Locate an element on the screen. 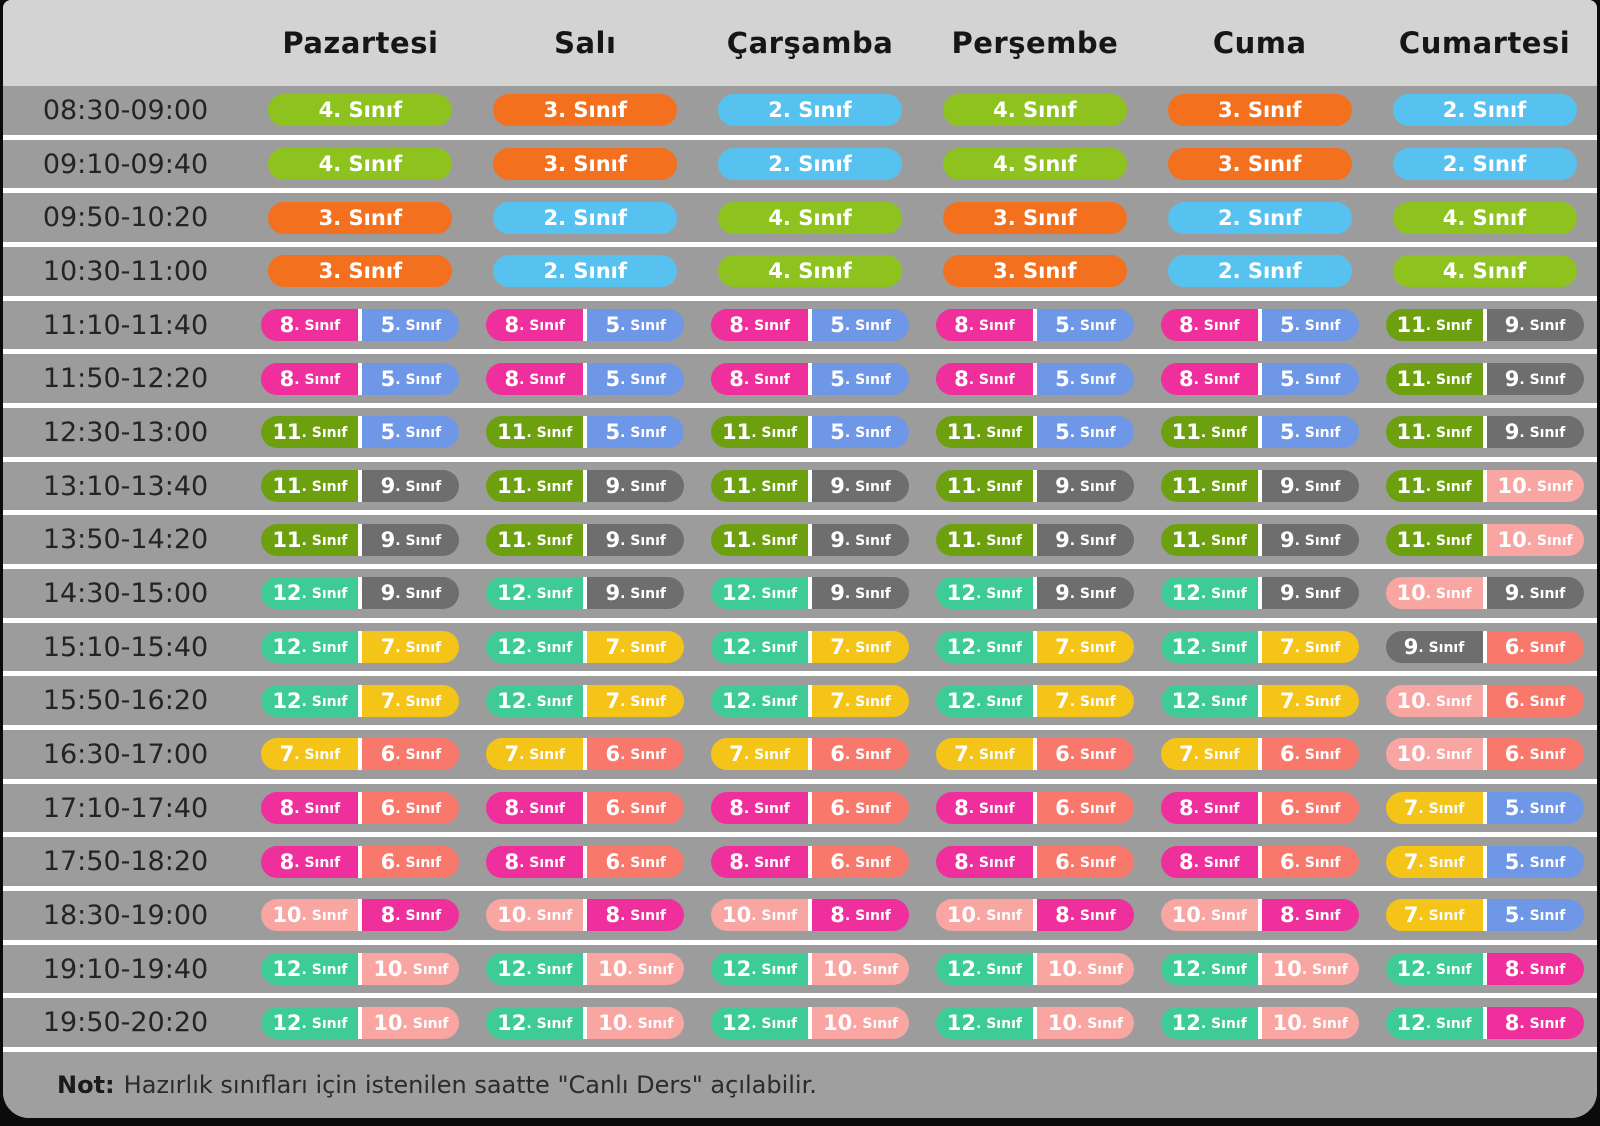 Image resolution: width=1600 pixels, height=1126 pixels. class-pill-pair: 10. Sınıf 8. Sınıf is located at coordinates (360, 915).